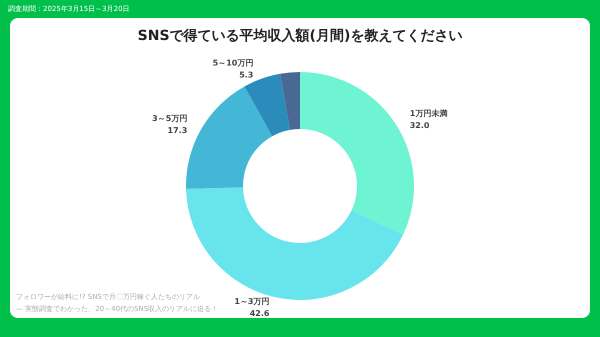 The height and width of the screenshot is (337, 600). Describe the element at coordinates (178, 131) in the screenshot. I see `data-label: 17.3` at that location.